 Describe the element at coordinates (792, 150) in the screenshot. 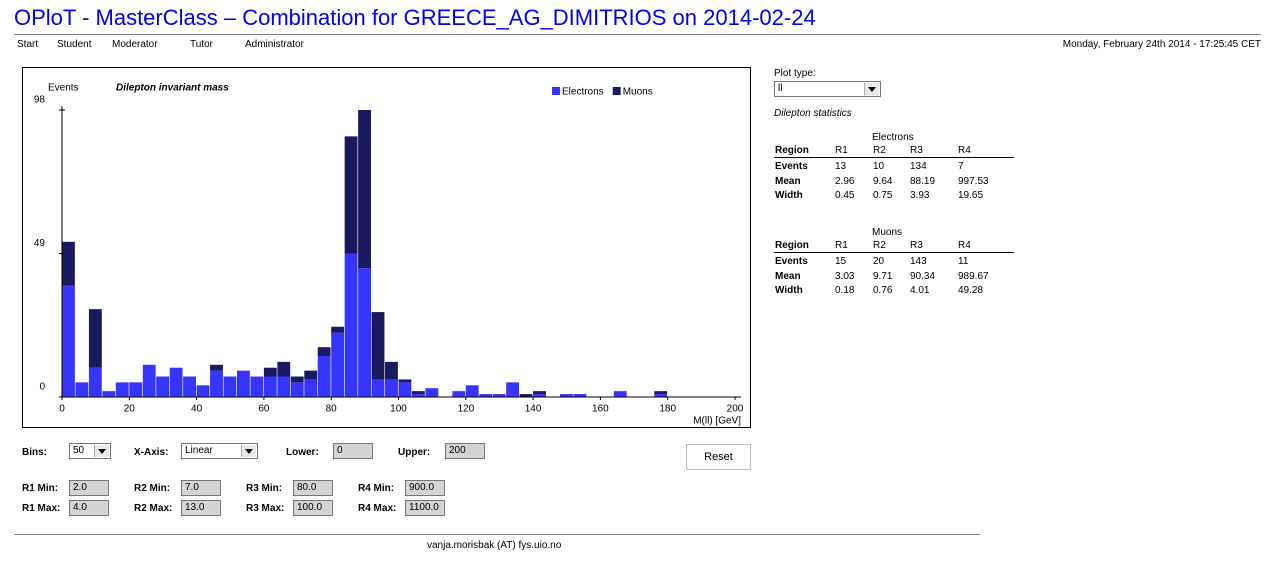

I see `stats-header: Region` at that location.